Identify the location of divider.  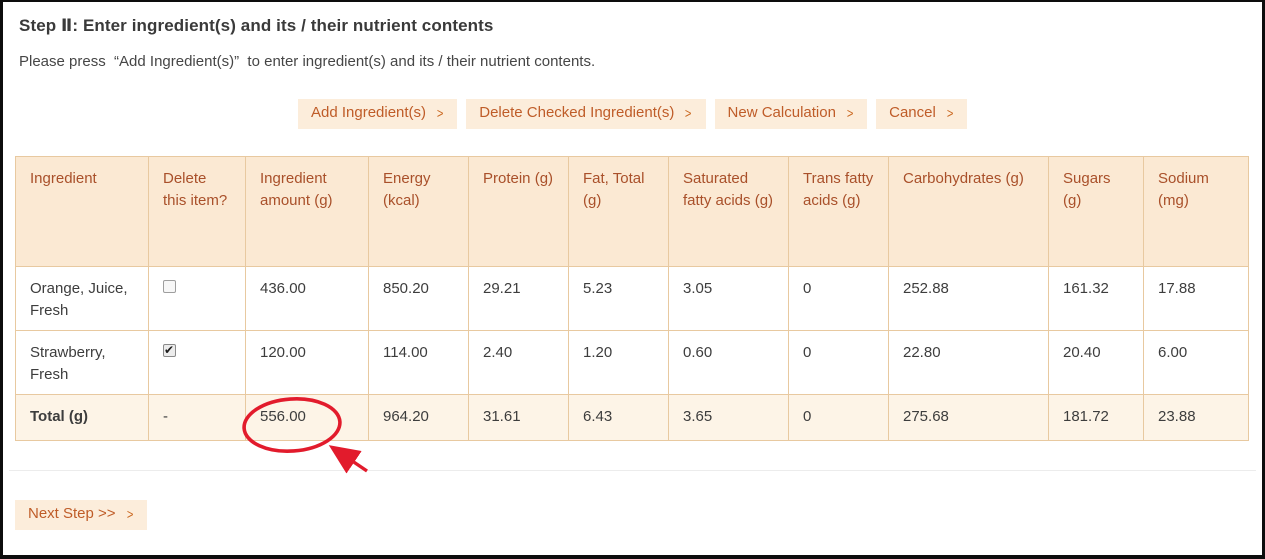
(632, 470).